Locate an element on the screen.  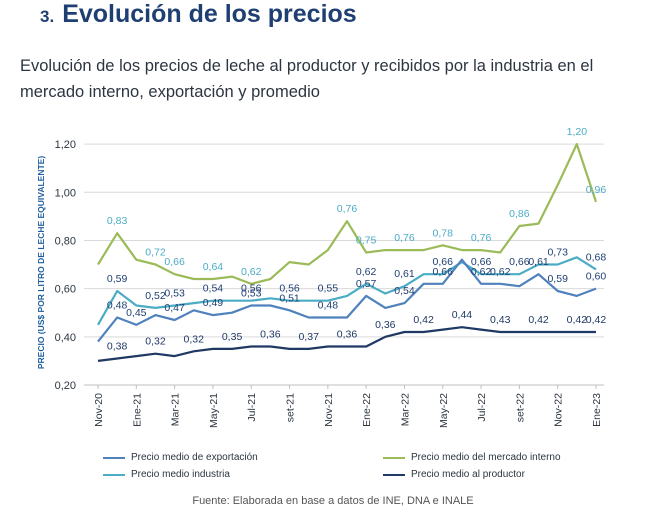
y-tick-label: 1,00 is located at coordinates (65, 193).